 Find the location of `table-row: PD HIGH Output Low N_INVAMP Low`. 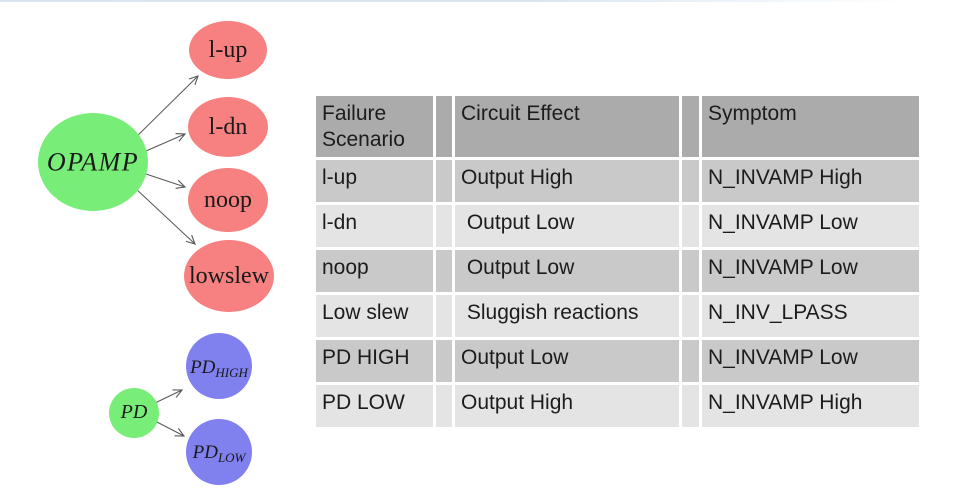

table-row: PD HIGH Output Low N_INVAMP Low is located at coordinates (617, 361).